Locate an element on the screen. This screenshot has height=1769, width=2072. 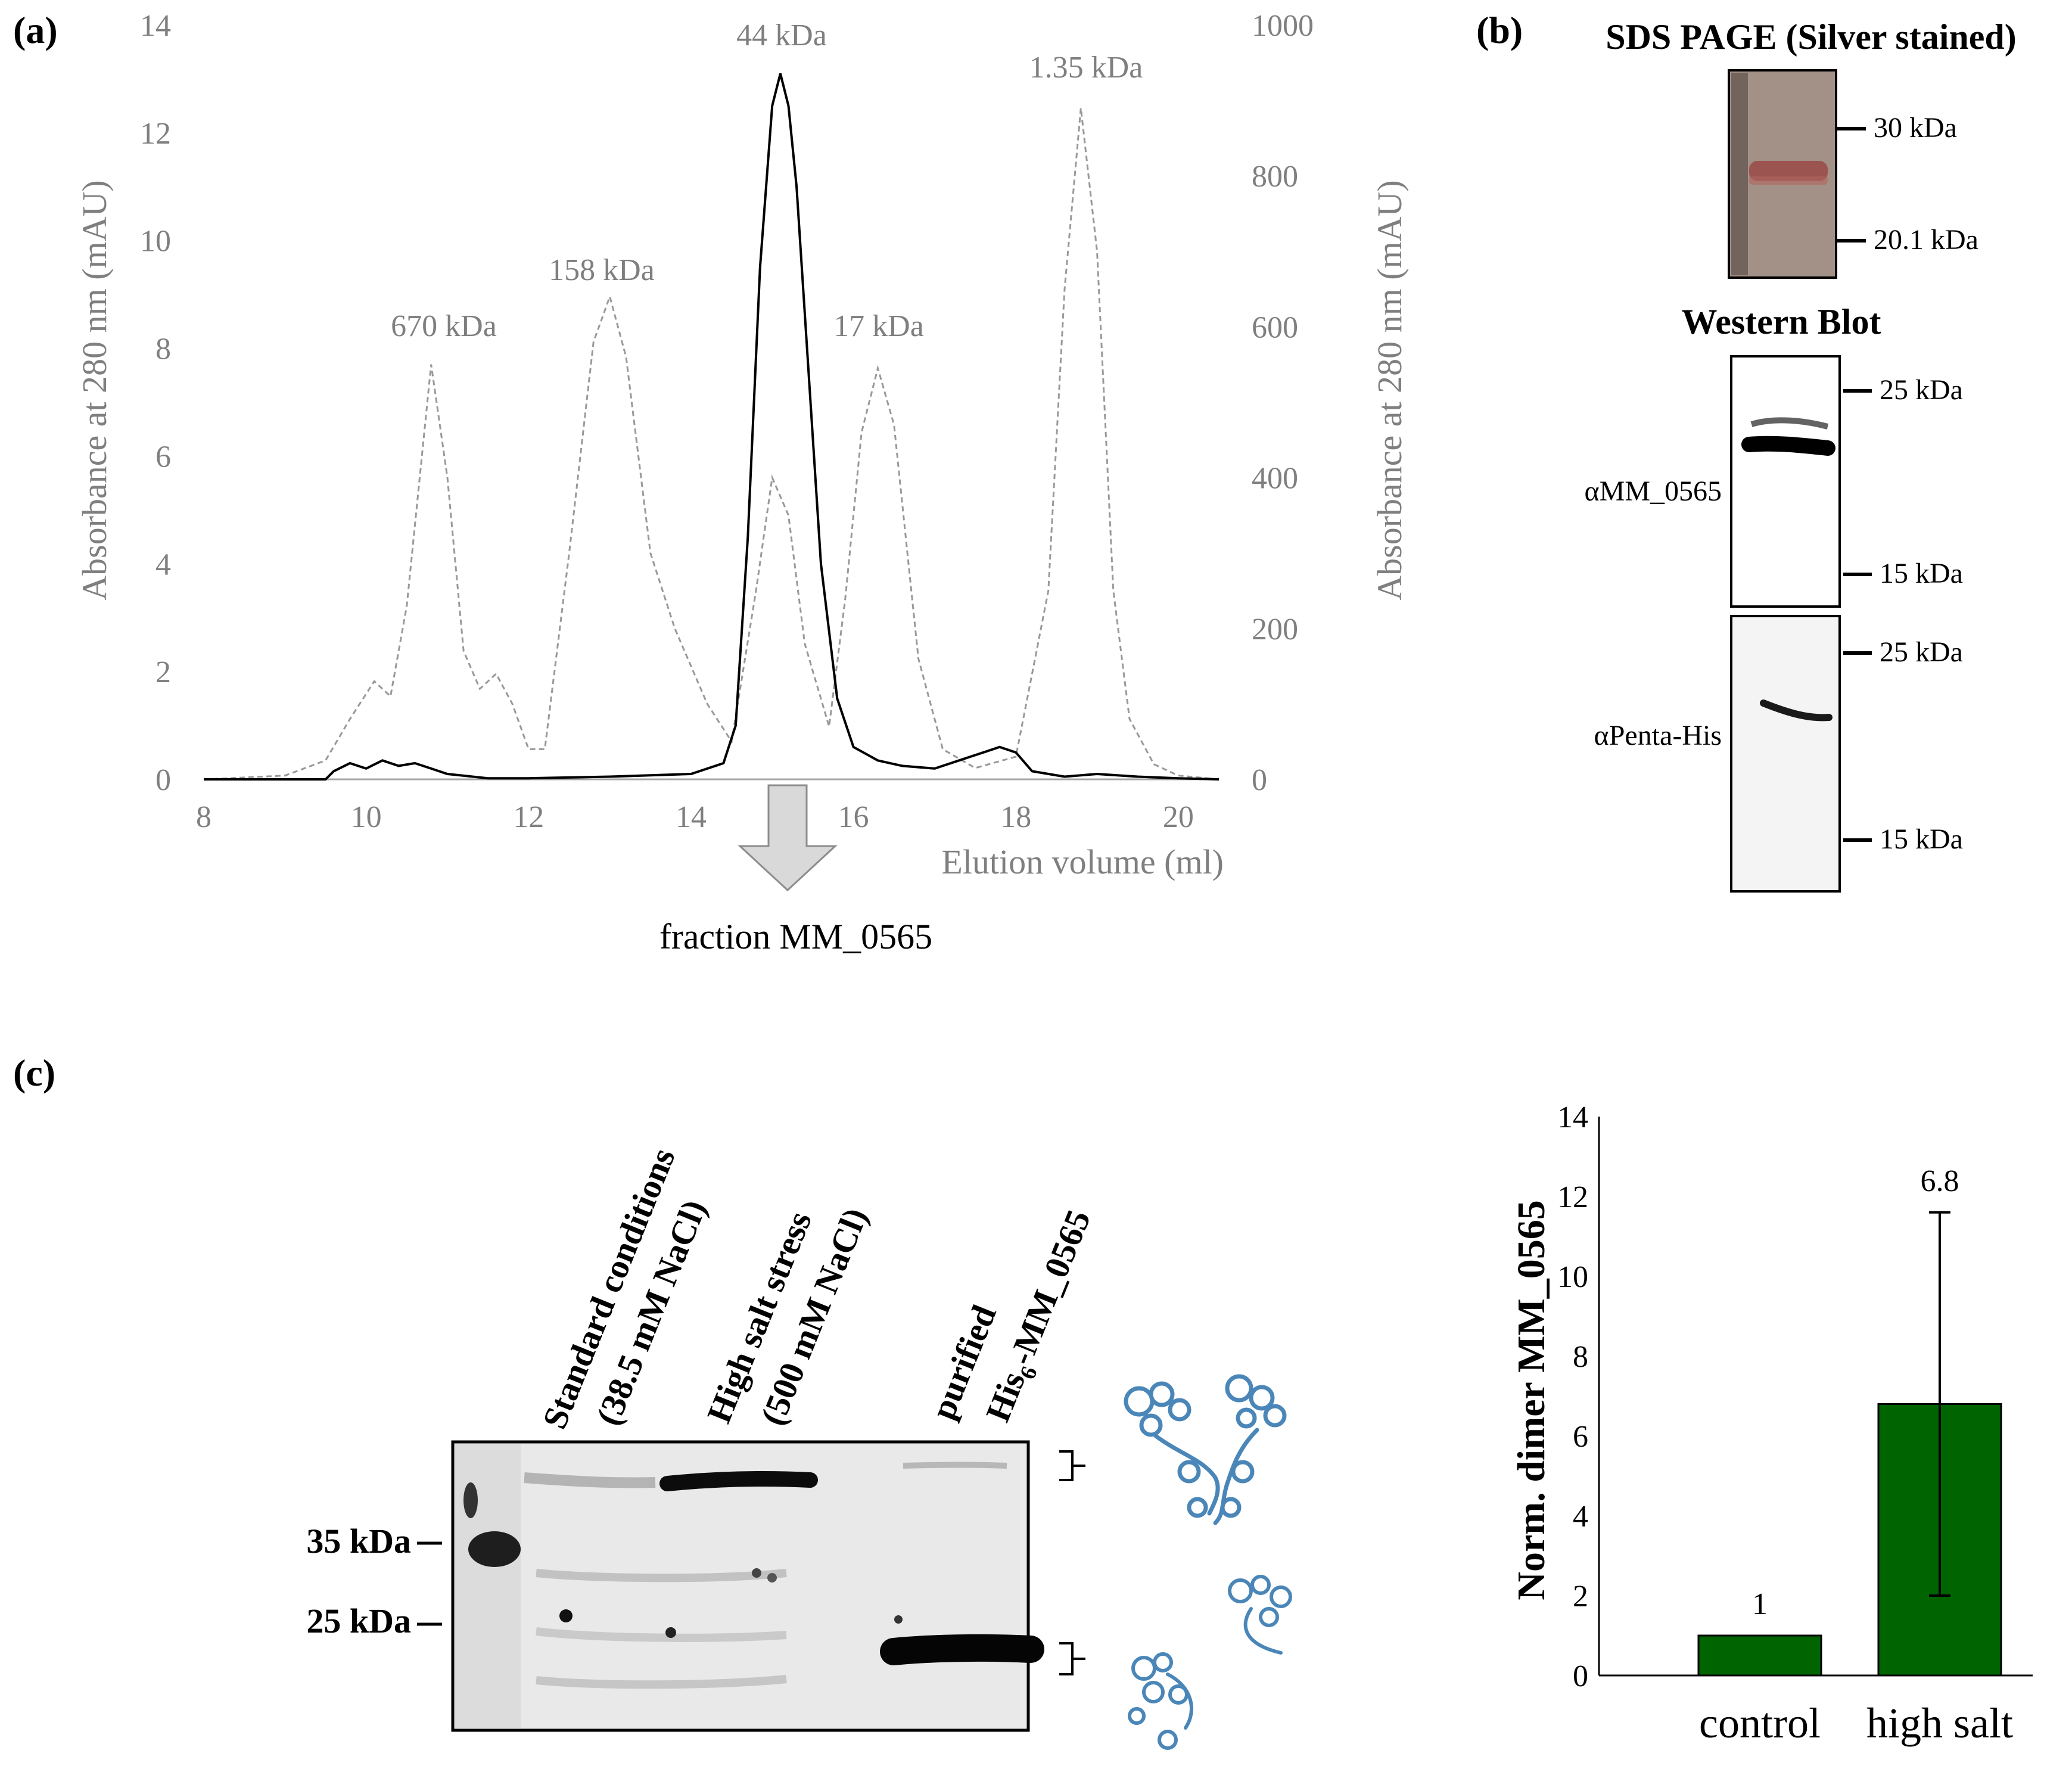
bar-chart-axes: 0 2 4 6 8 10 12 14 is located at coordinates (1795, 1396).